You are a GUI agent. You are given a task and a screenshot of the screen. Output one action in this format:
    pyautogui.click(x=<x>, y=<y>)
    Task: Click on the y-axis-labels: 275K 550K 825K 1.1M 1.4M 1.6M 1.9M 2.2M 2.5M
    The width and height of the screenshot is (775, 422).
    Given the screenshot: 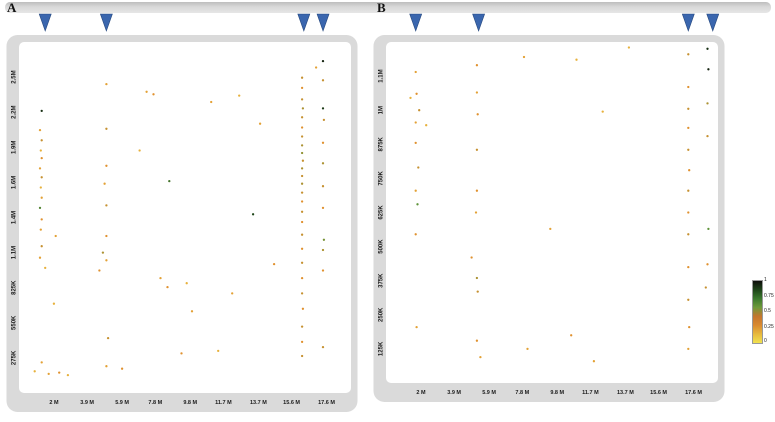 What is the action you would take?
    pyautogui.click(x=15, y=217)
    